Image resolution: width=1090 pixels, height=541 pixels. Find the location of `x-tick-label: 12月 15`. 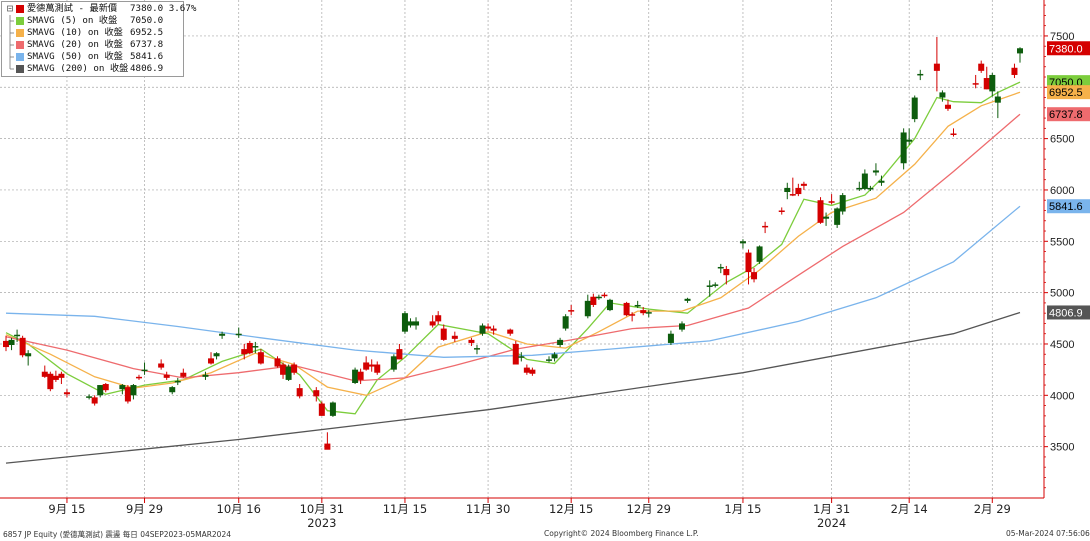

x-tick-label: 12月 15 is located at coordinates (571, 509).